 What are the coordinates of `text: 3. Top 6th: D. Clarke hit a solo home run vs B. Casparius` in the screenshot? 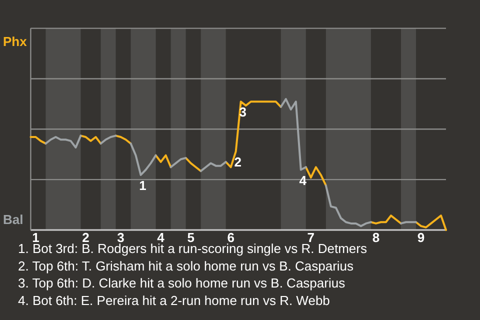 It's located at (182, 283).